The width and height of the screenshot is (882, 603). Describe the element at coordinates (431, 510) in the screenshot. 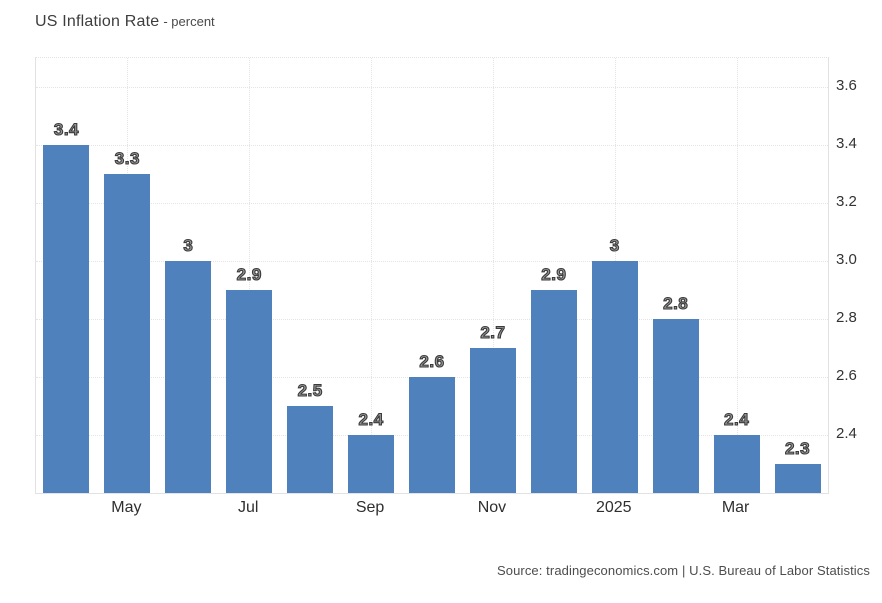

I see `x-axis-labels: May Jul Sep Nov 2025 Mar` at that location.